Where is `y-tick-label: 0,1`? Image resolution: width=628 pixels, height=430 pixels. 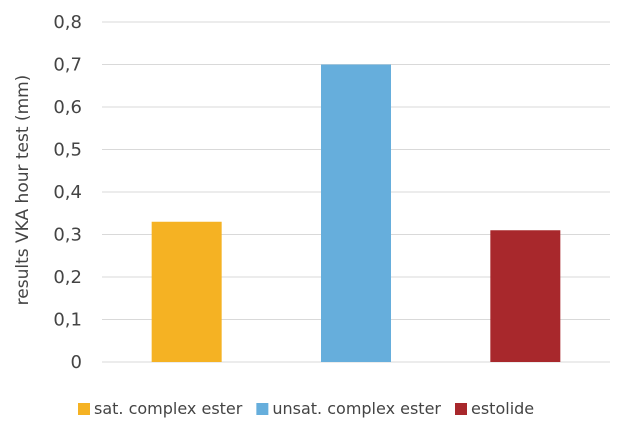
y-tick-label: 0,1 is located at coordinates (67, 320).